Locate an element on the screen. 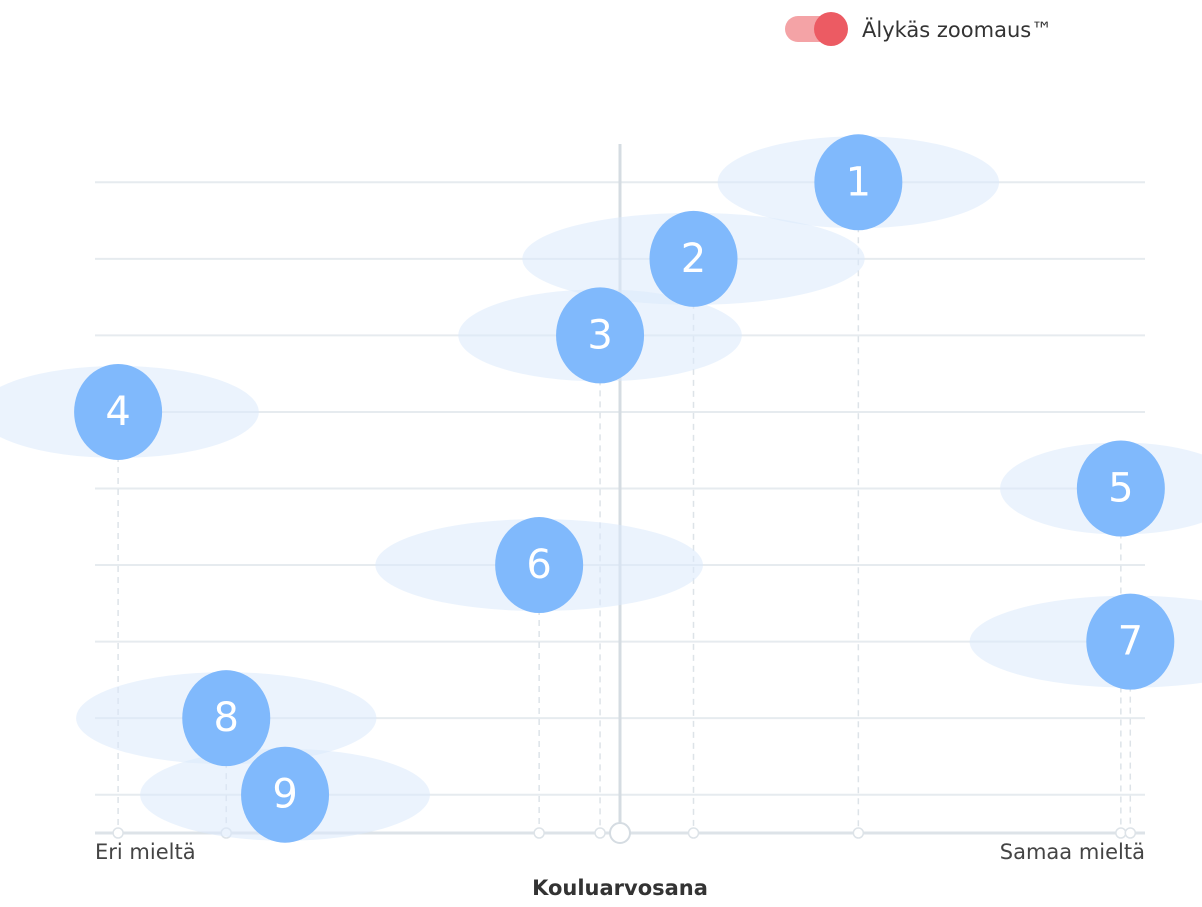 The width and height of the screenshot is (1202, 907). x-tick-label: Eri mieltä is located at coordinates (145, 852).